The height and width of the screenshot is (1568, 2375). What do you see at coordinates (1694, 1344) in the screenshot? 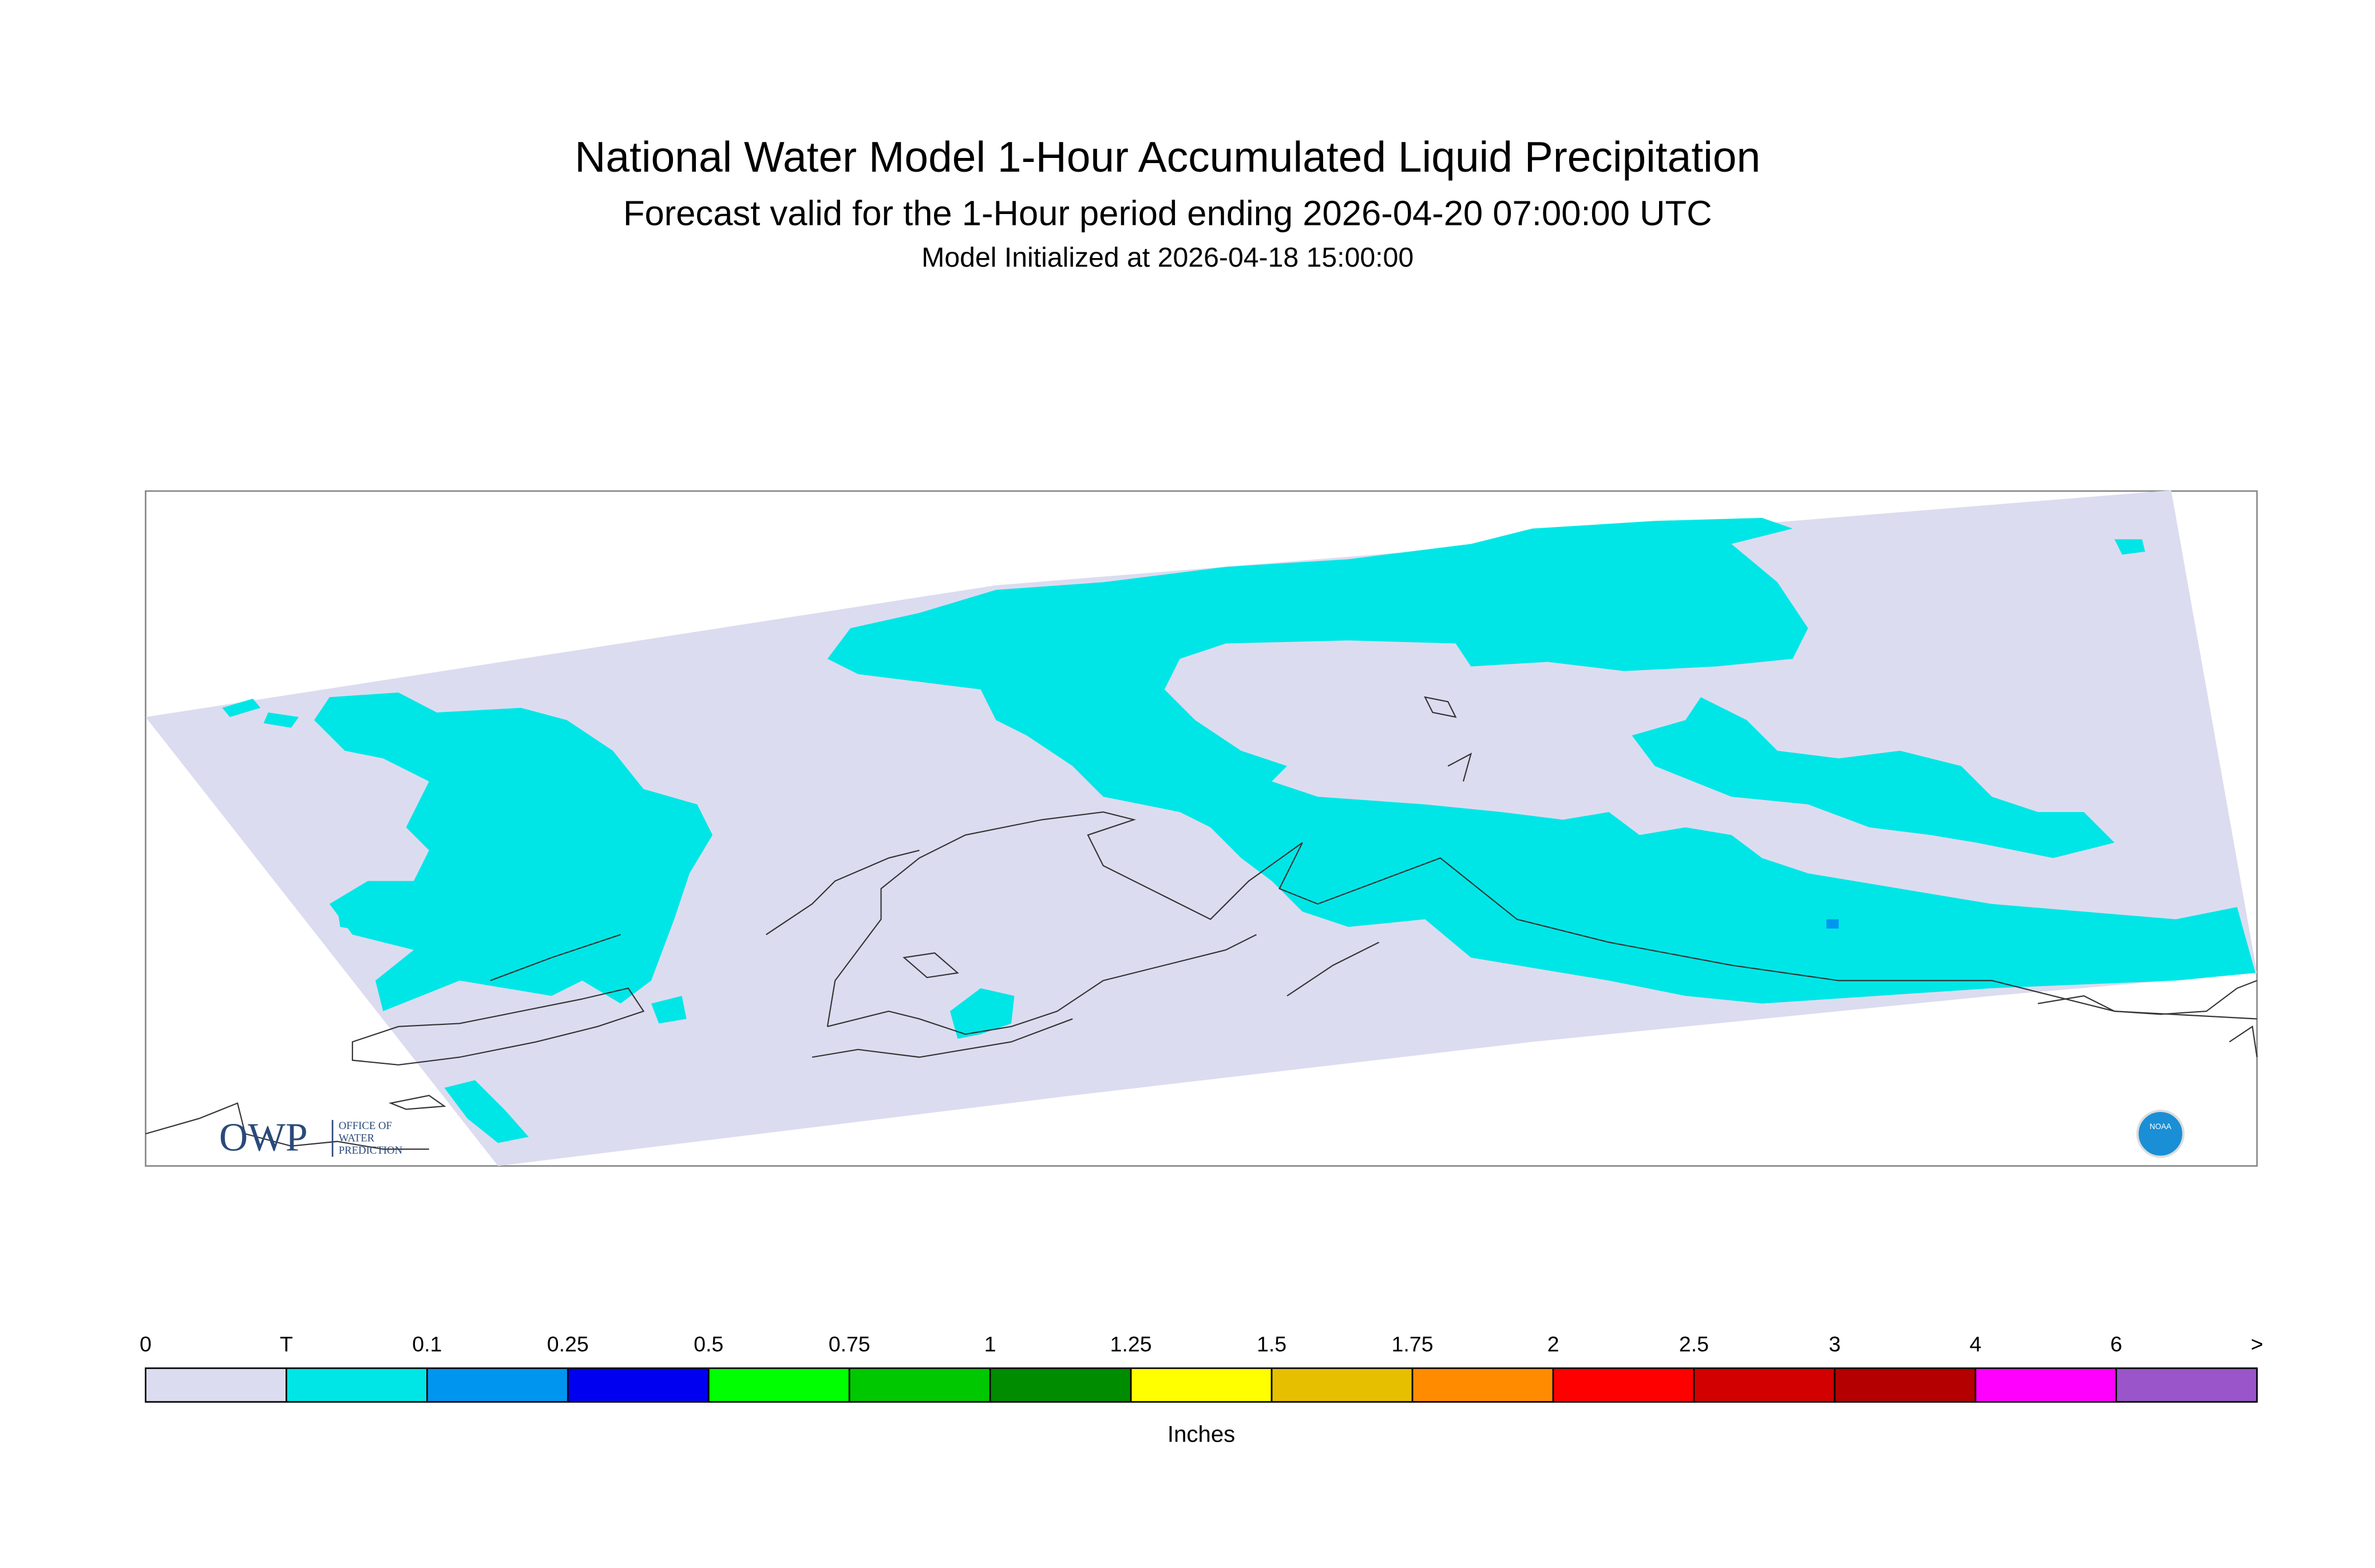
I see `colorbar-label: 2.5` at bounding box center [1694, 1344].